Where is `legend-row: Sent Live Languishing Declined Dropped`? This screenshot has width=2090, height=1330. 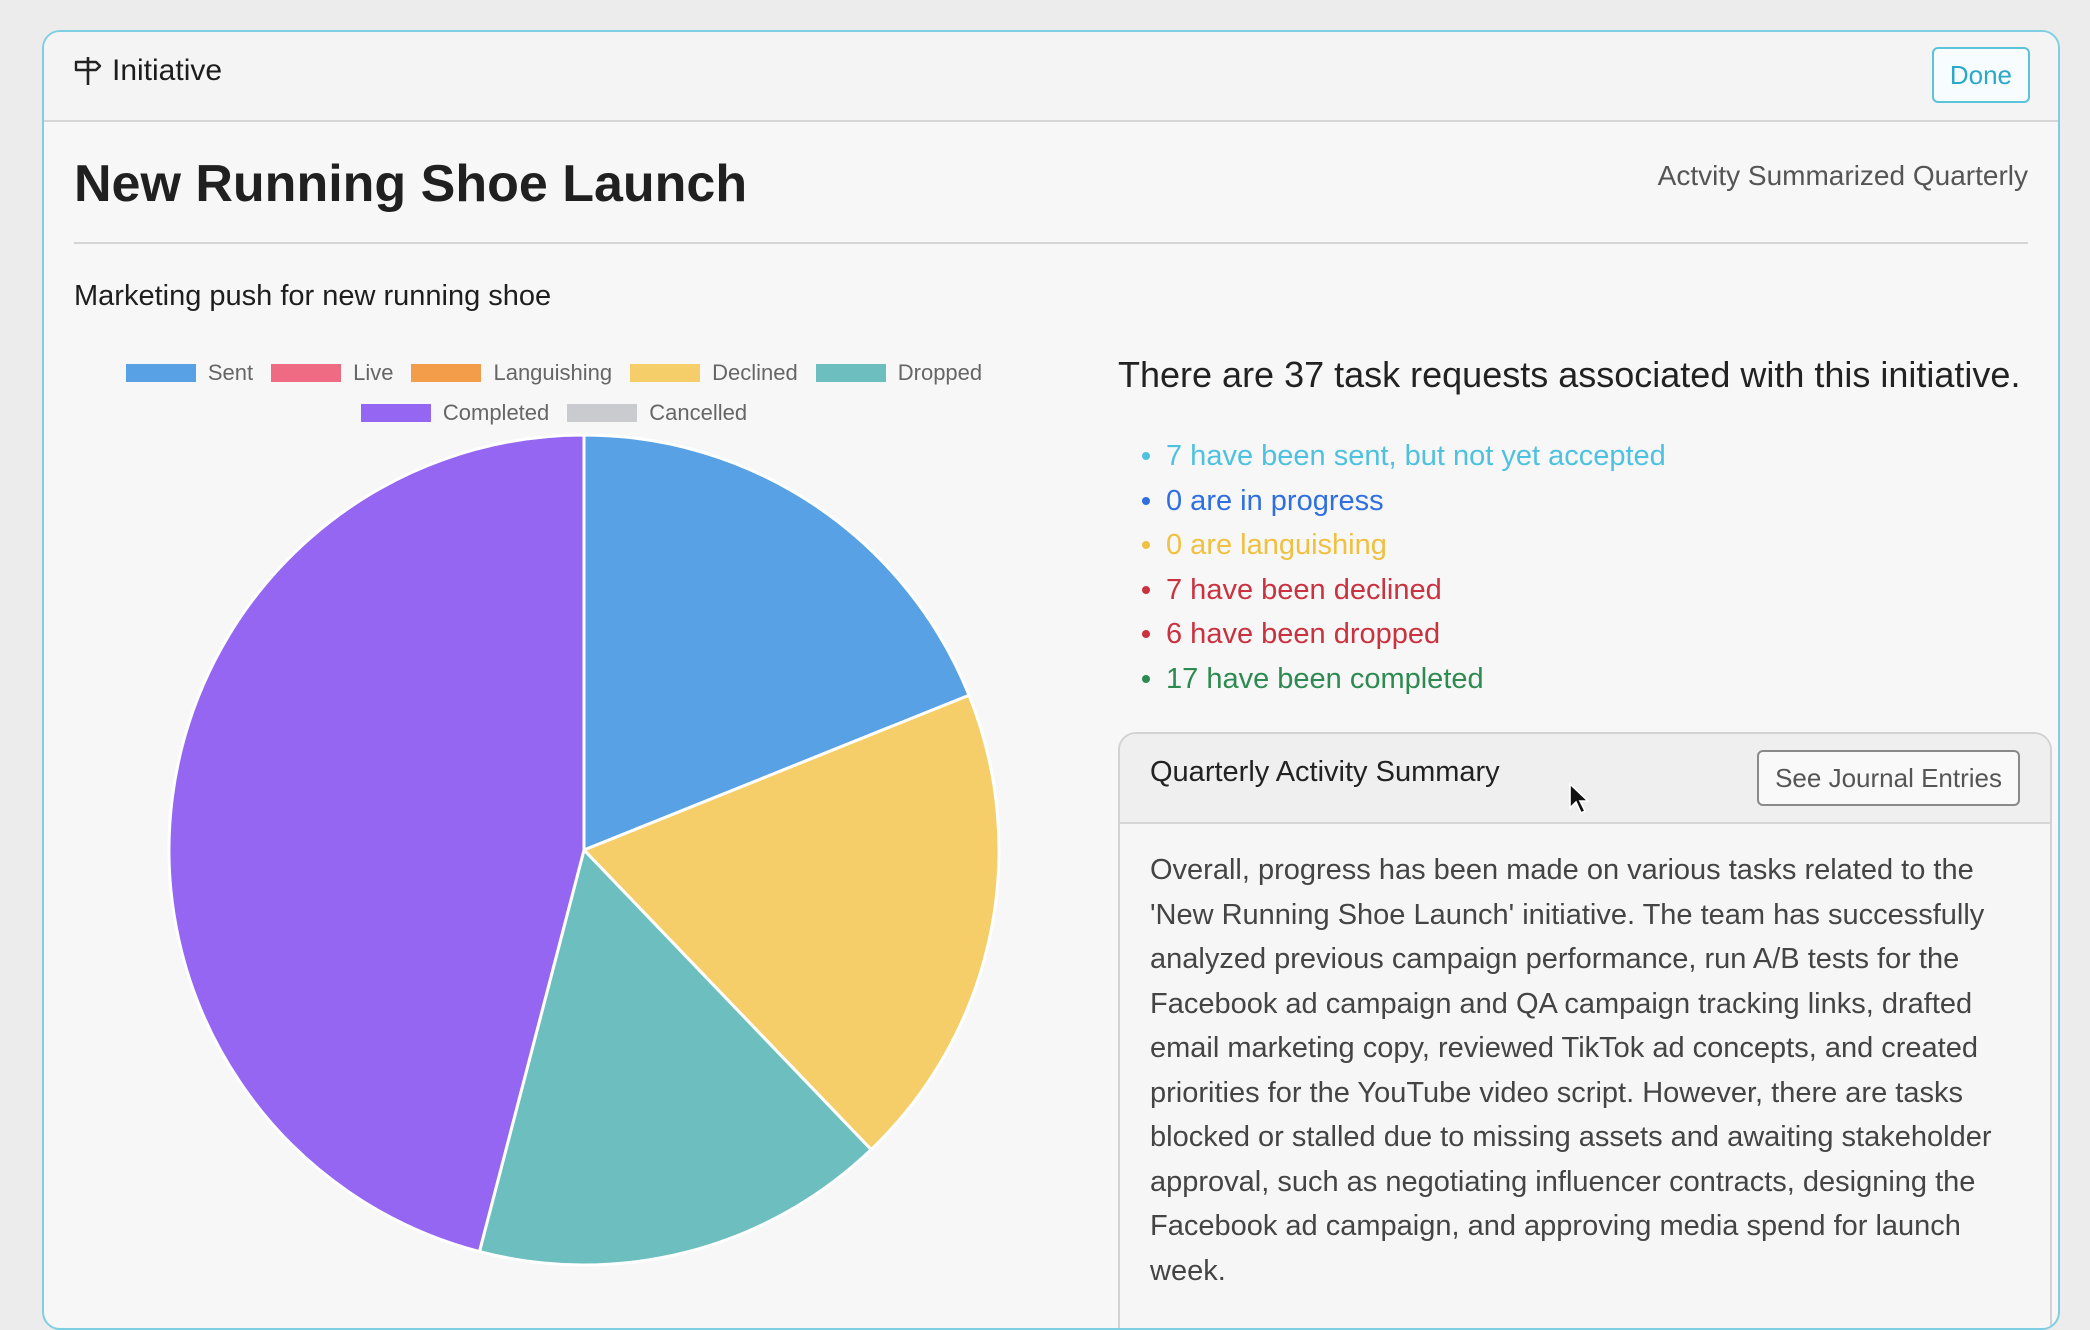 legend-row: Sent Live Languishing Declined Dropped is located at coordinates (554, 373).